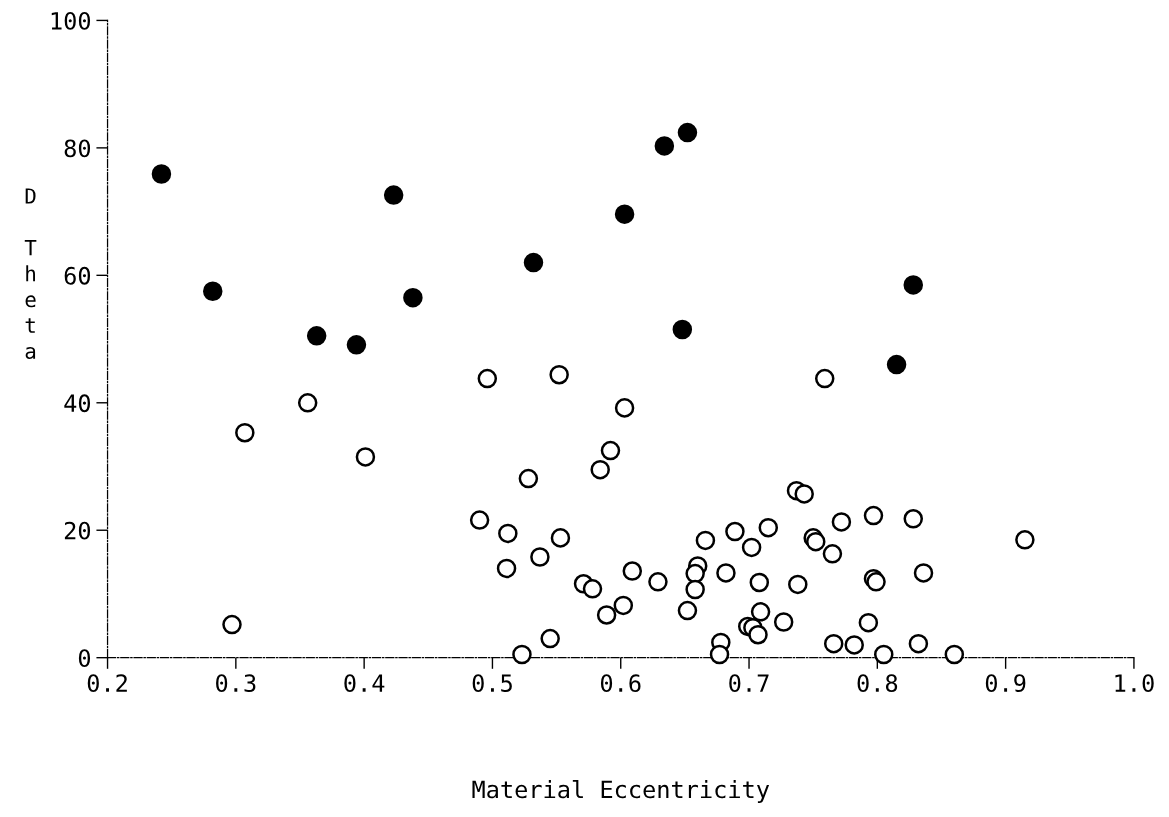 This screenshot has width=1169, height=817. Describe the element at coordinates (621, 791) in the screenshot. I see `x-axis-title: Material Eccentricity` at that location.